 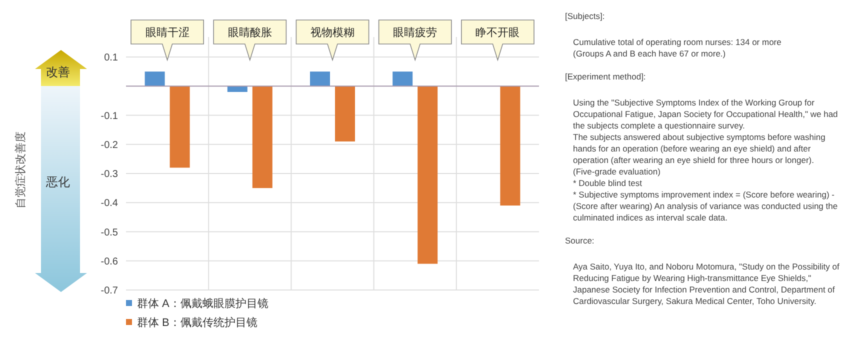 What do you see at coordinates (677, 47) in the screenshot?
I see `text: Cumulative total of operating room nurses: 134 or more (Groups A and B each have 67 or more.)` at bounding box center [677, 47].